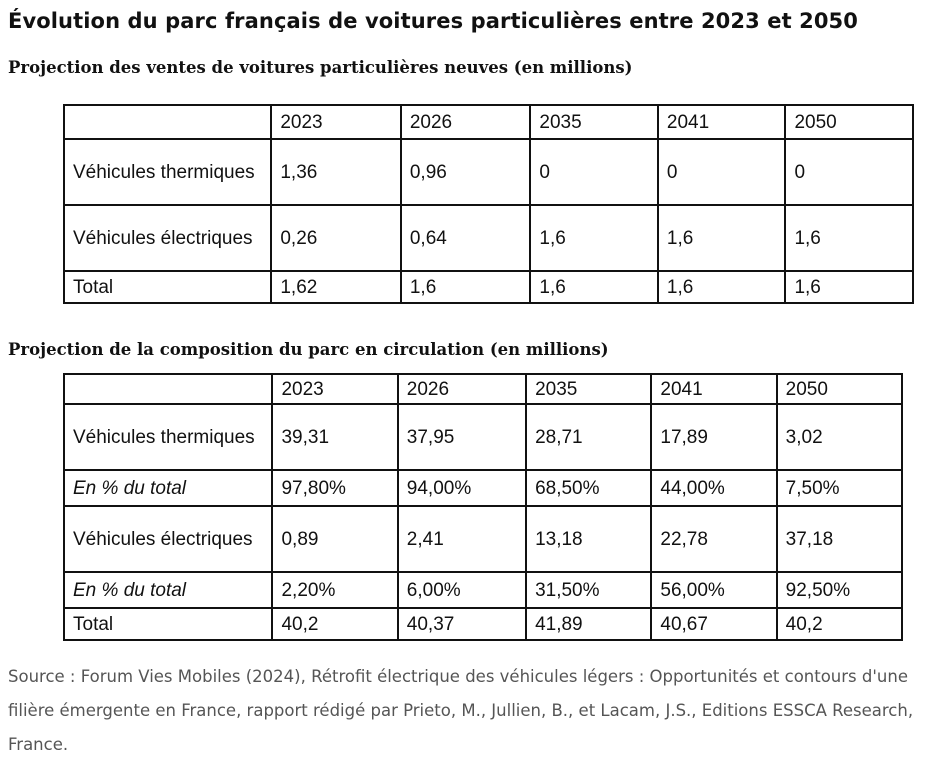  Describe the element at coordinates (589, 488) in the screenshot. I see `table-cell: 68,50%` at that location.